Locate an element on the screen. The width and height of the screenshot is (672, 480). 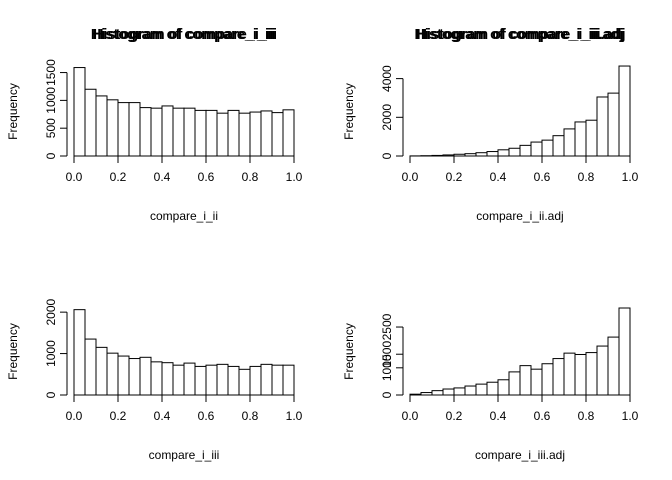
x-tick-label: 0.2 is located at coordinates (454, 177).